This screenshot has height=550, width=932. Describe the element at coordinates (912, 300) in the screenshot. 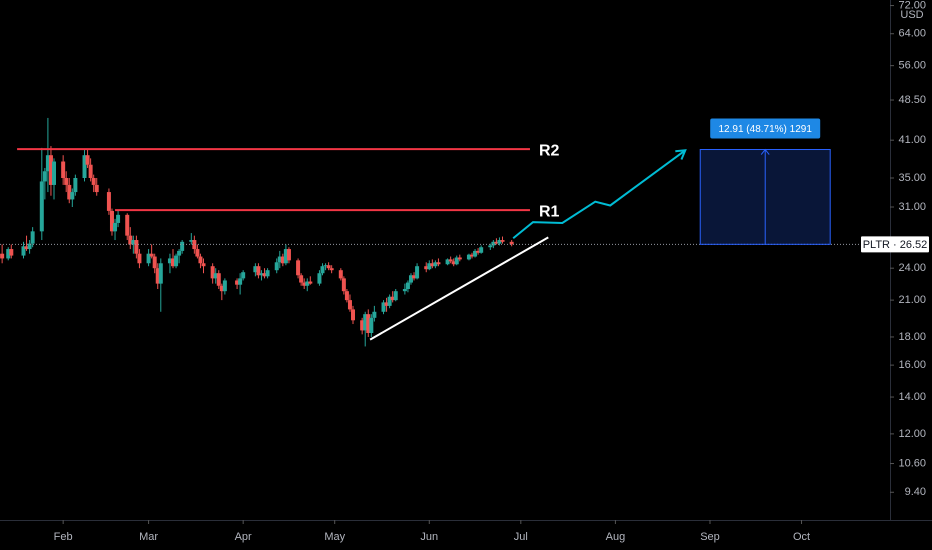

I see `y-tick-label: 21.00` at that location.